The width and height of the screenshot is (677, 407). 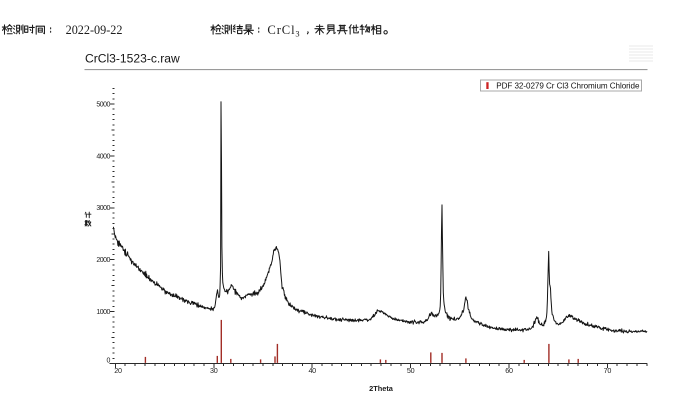 What do you see at coordinates (608, 370) in the screenshot?
I see `svg-text: 70` at bounding box center [608, 370].